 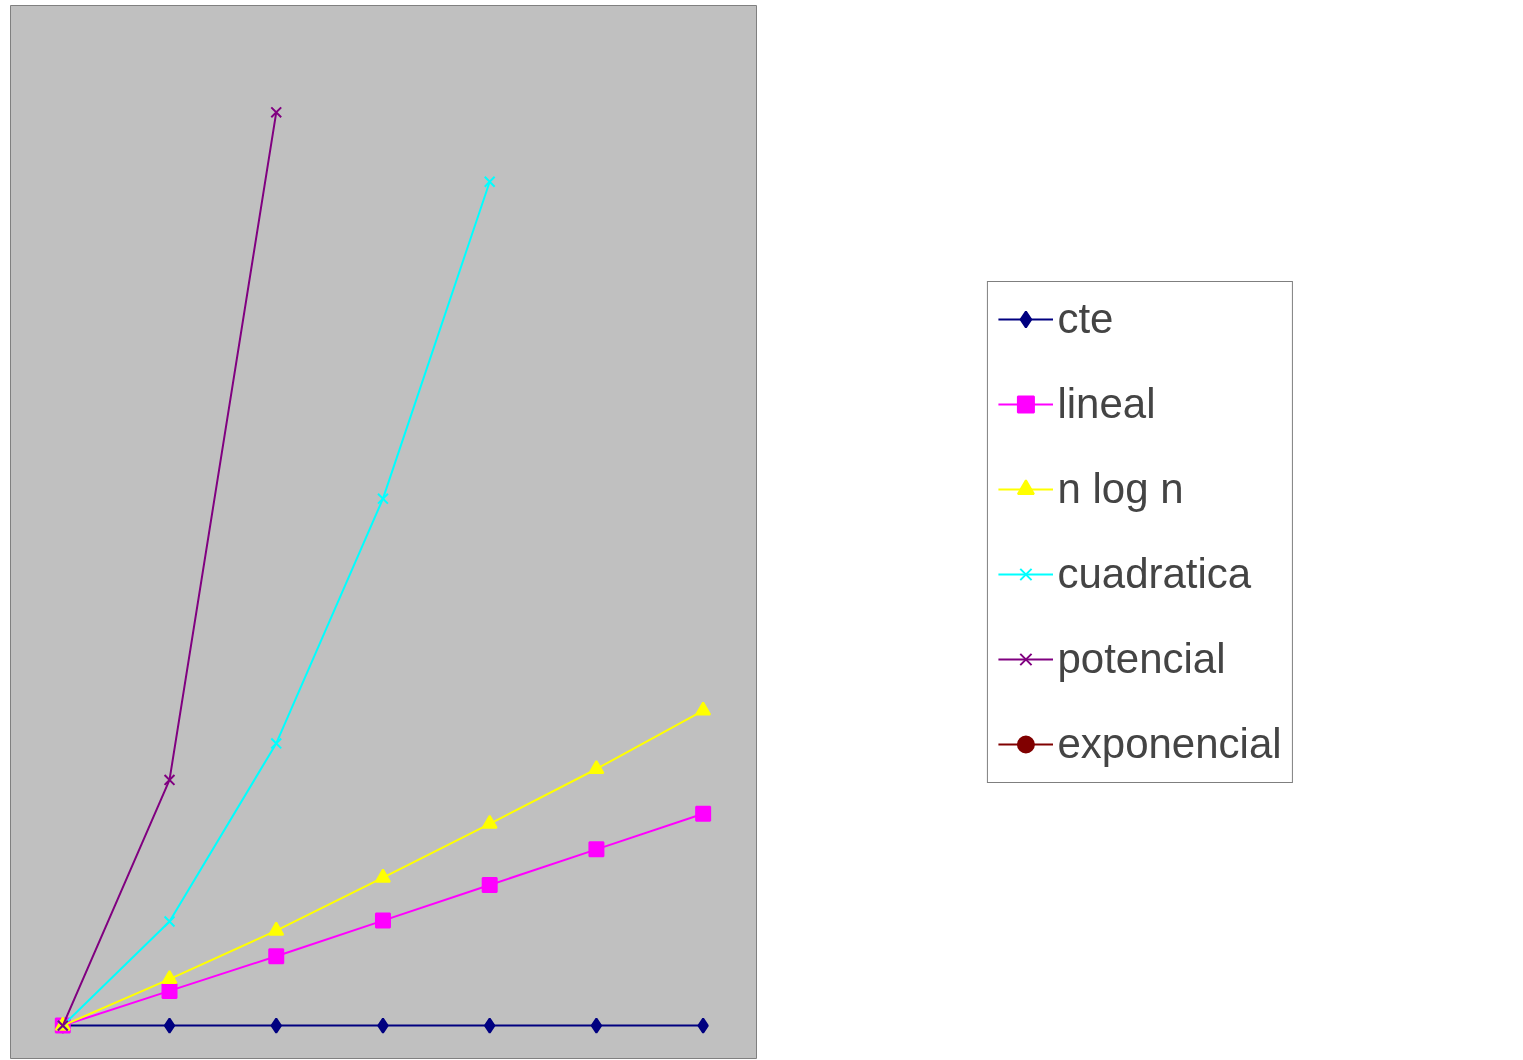 I want to click on legend-label: lineal, so click(x=1106, y=404).